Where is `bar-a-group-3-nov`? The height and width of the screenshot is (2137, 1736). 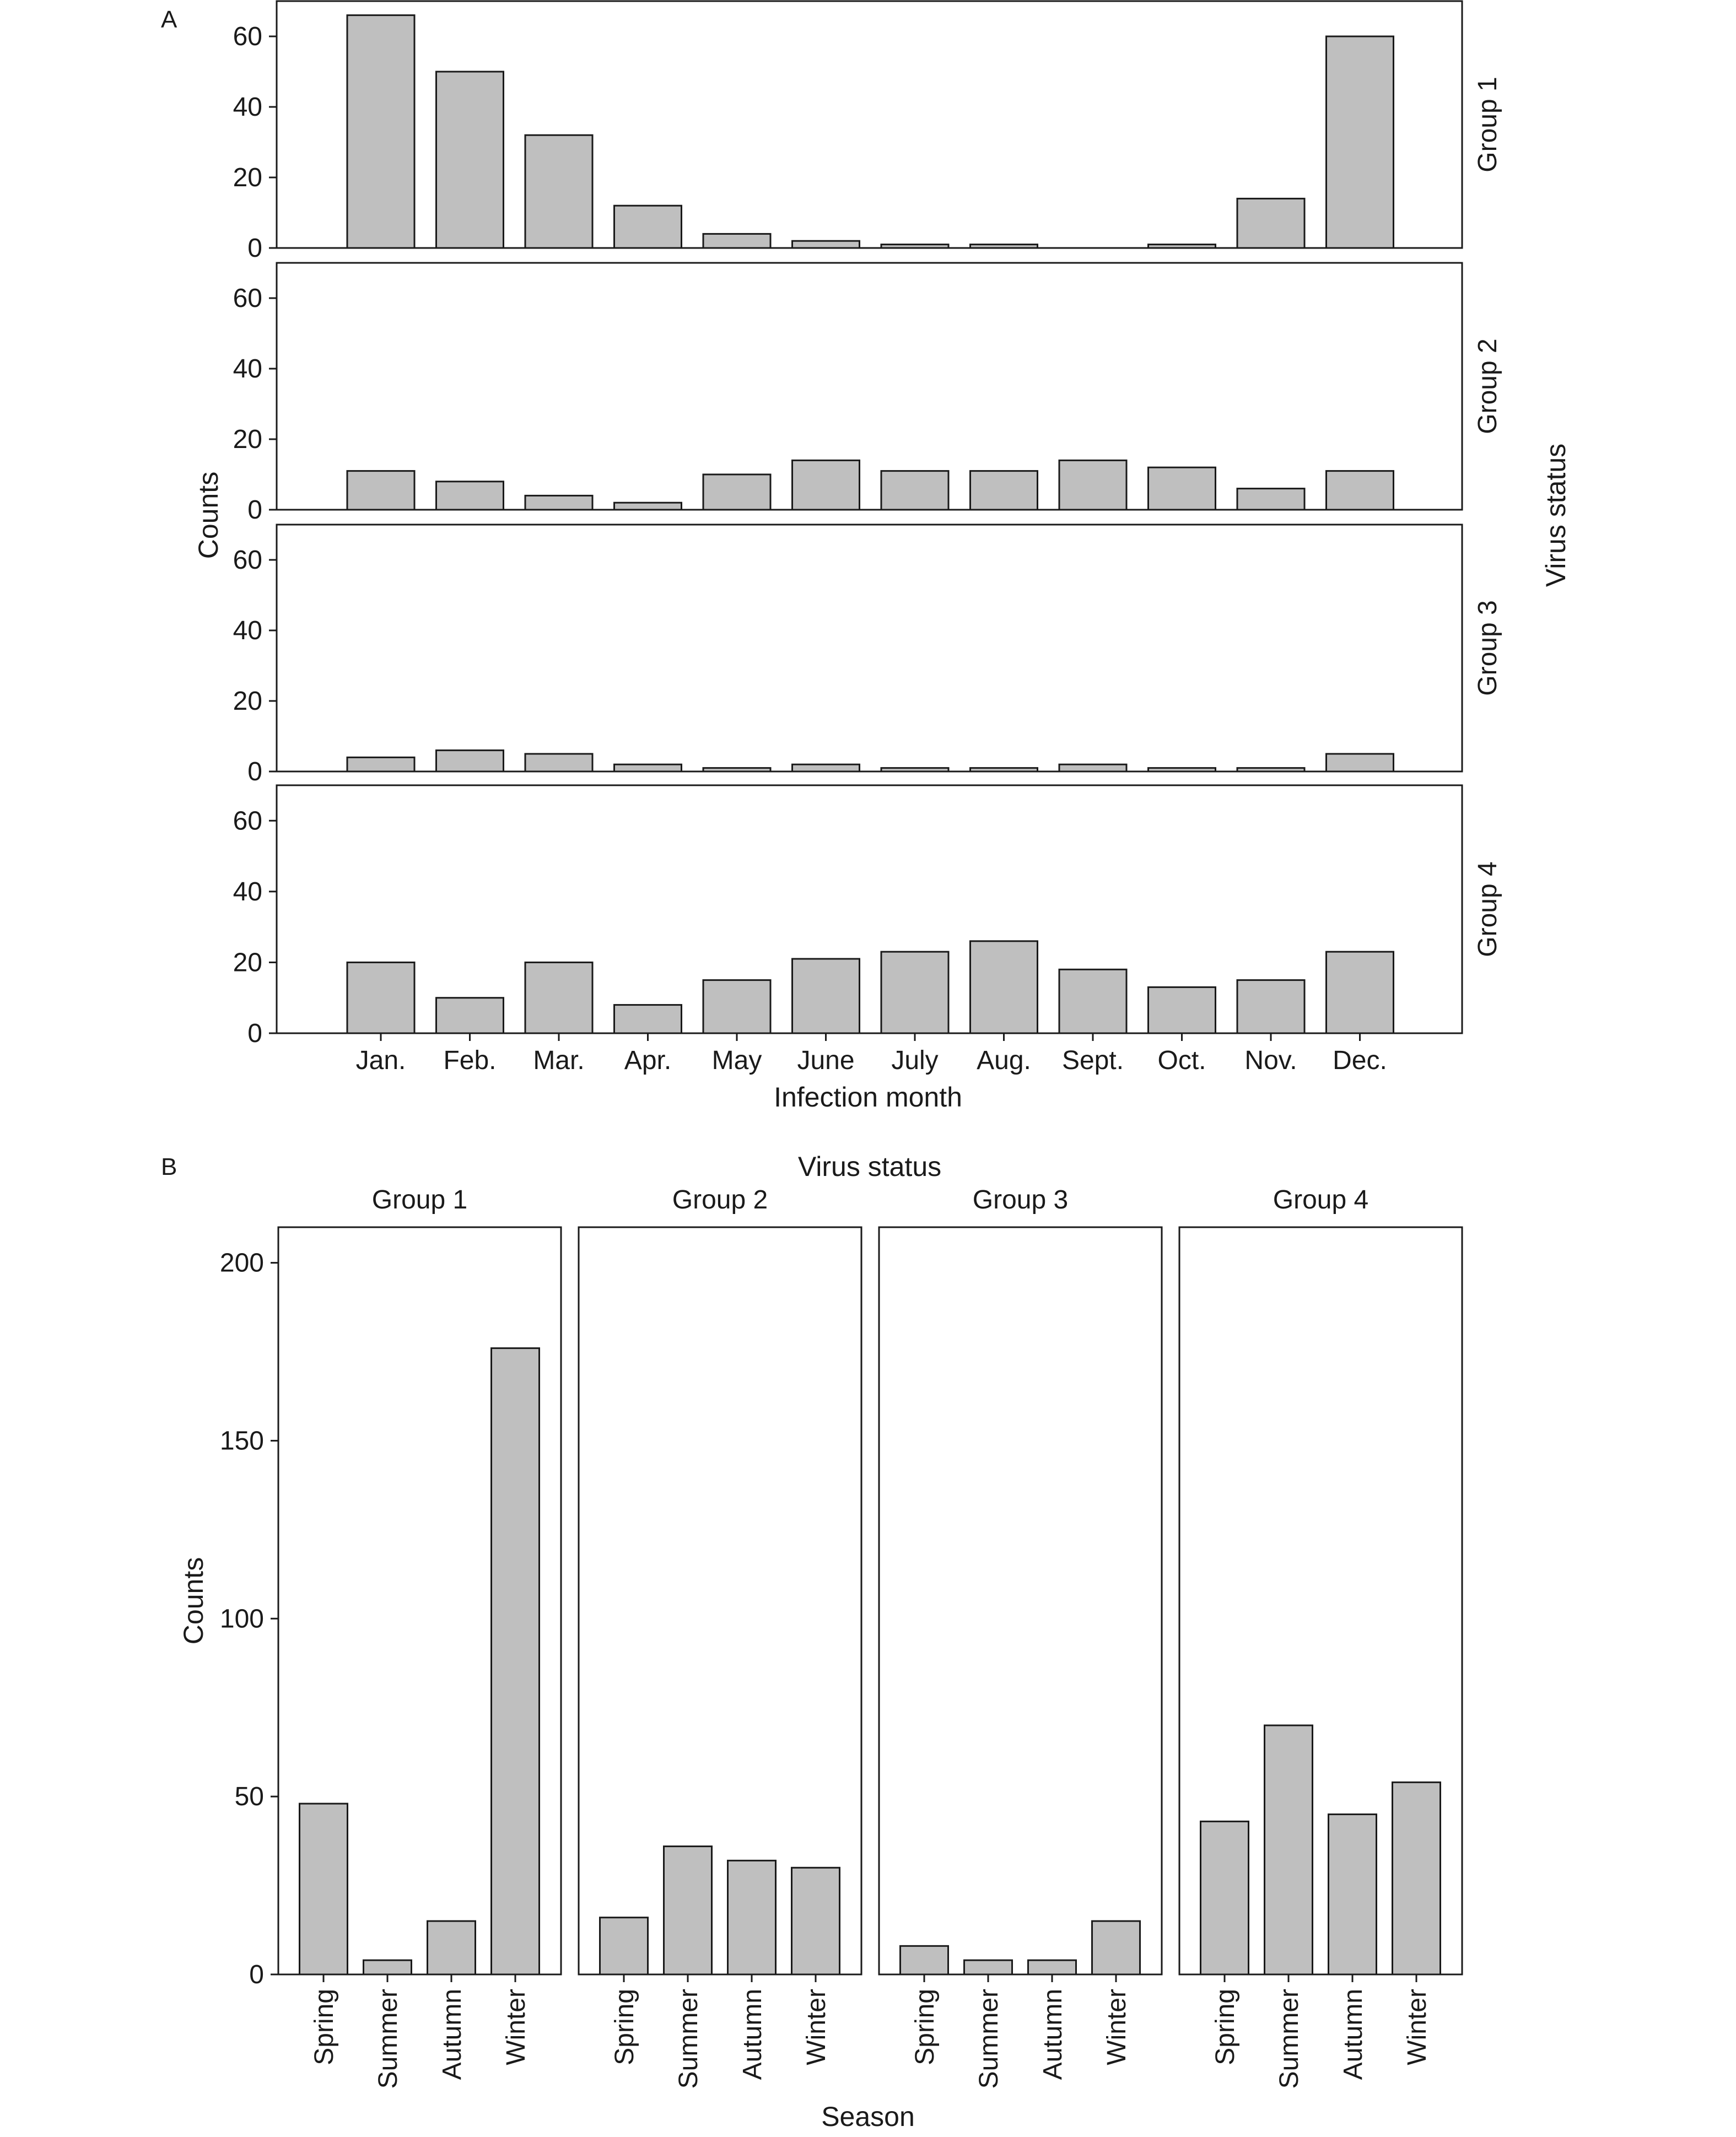 bar-a-group-3-nov is located at coordinates (1271, 770).